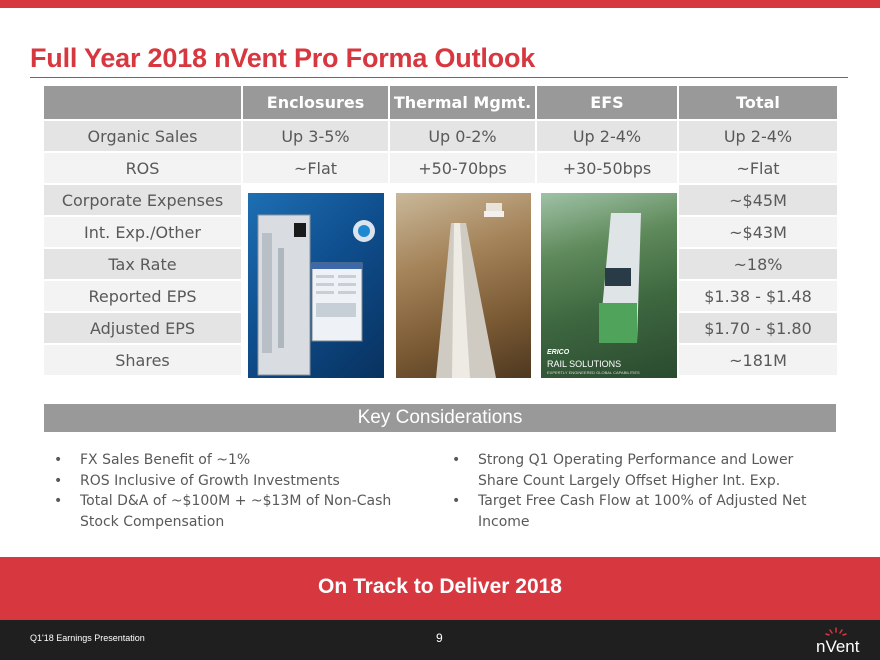  What do you see at coordinates (165, 460) in the screenshot?
I see `list-item-text: FX Sales Benefit of ~1%` at bounding box center [165, 460].